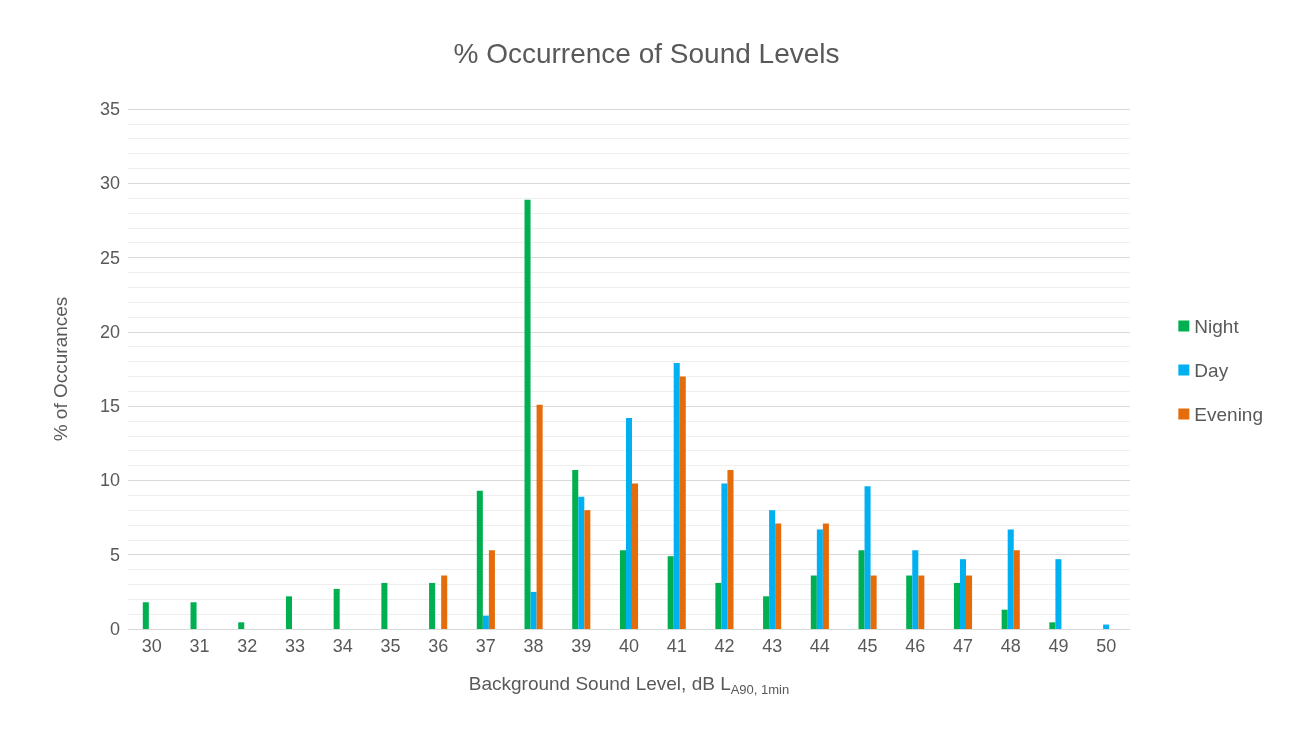 The image size is (1293, 740). I want to click on x-tick-label: 50, so click(1106, 646).